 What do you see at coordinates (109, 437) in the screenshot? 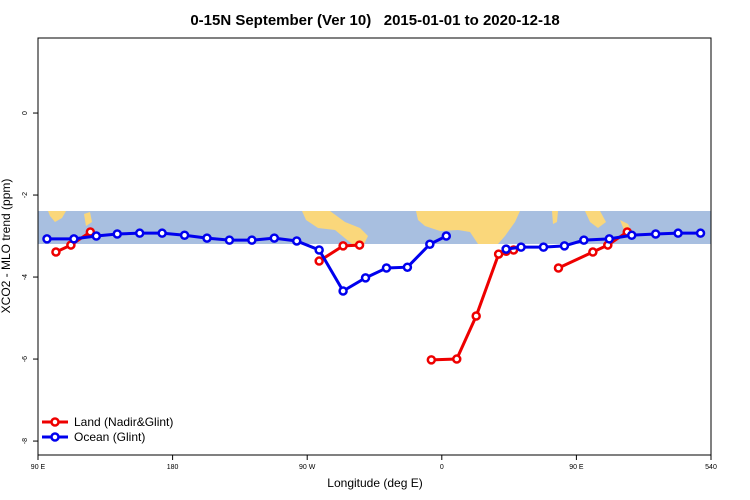
I see `legend-label: Ocean (Glint)` at bounding box center [109, 437].